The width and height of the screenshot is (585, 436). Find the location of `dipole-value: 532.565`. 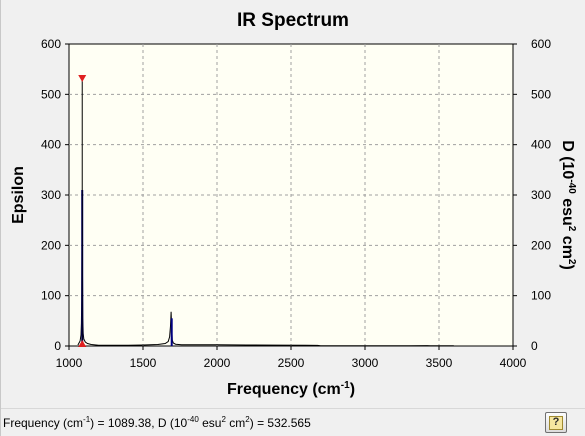

dipole-value: 532.565 is located at coordinates (289, 423).